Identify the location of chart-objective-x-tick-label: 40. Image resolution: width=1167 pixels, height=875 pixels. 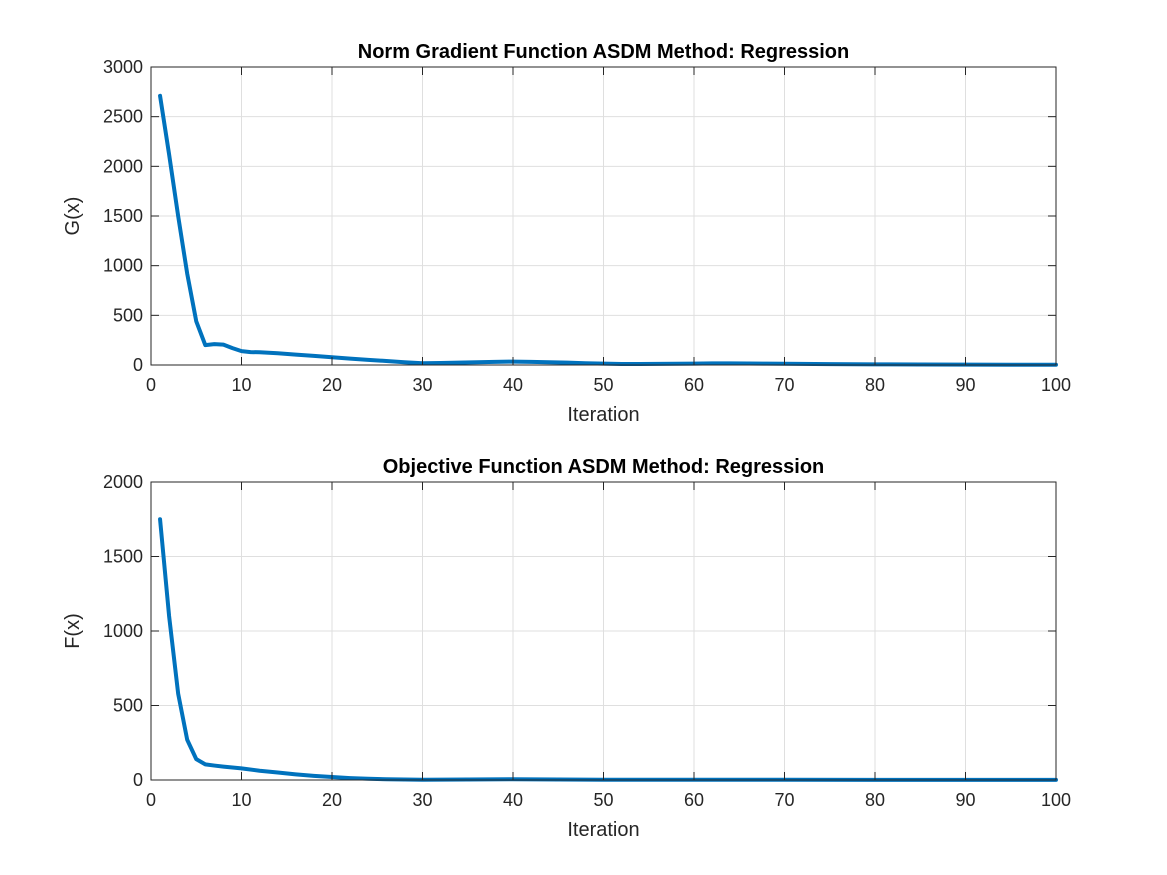
(513, 800).